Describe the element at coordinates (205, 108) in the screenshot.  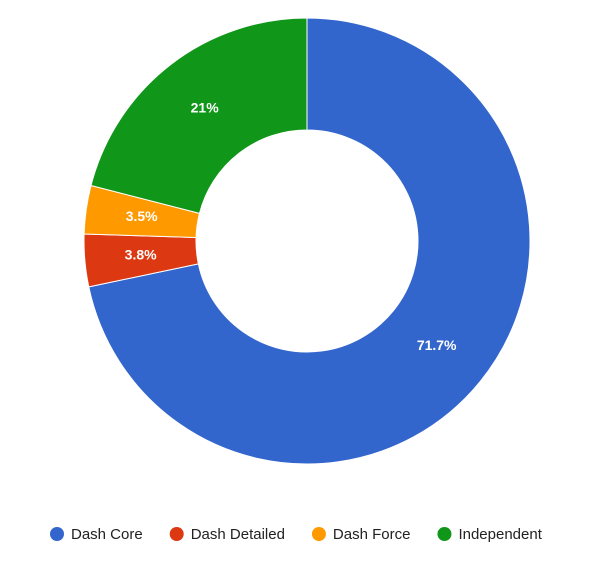
I see `slice-label: 21%` at that location.